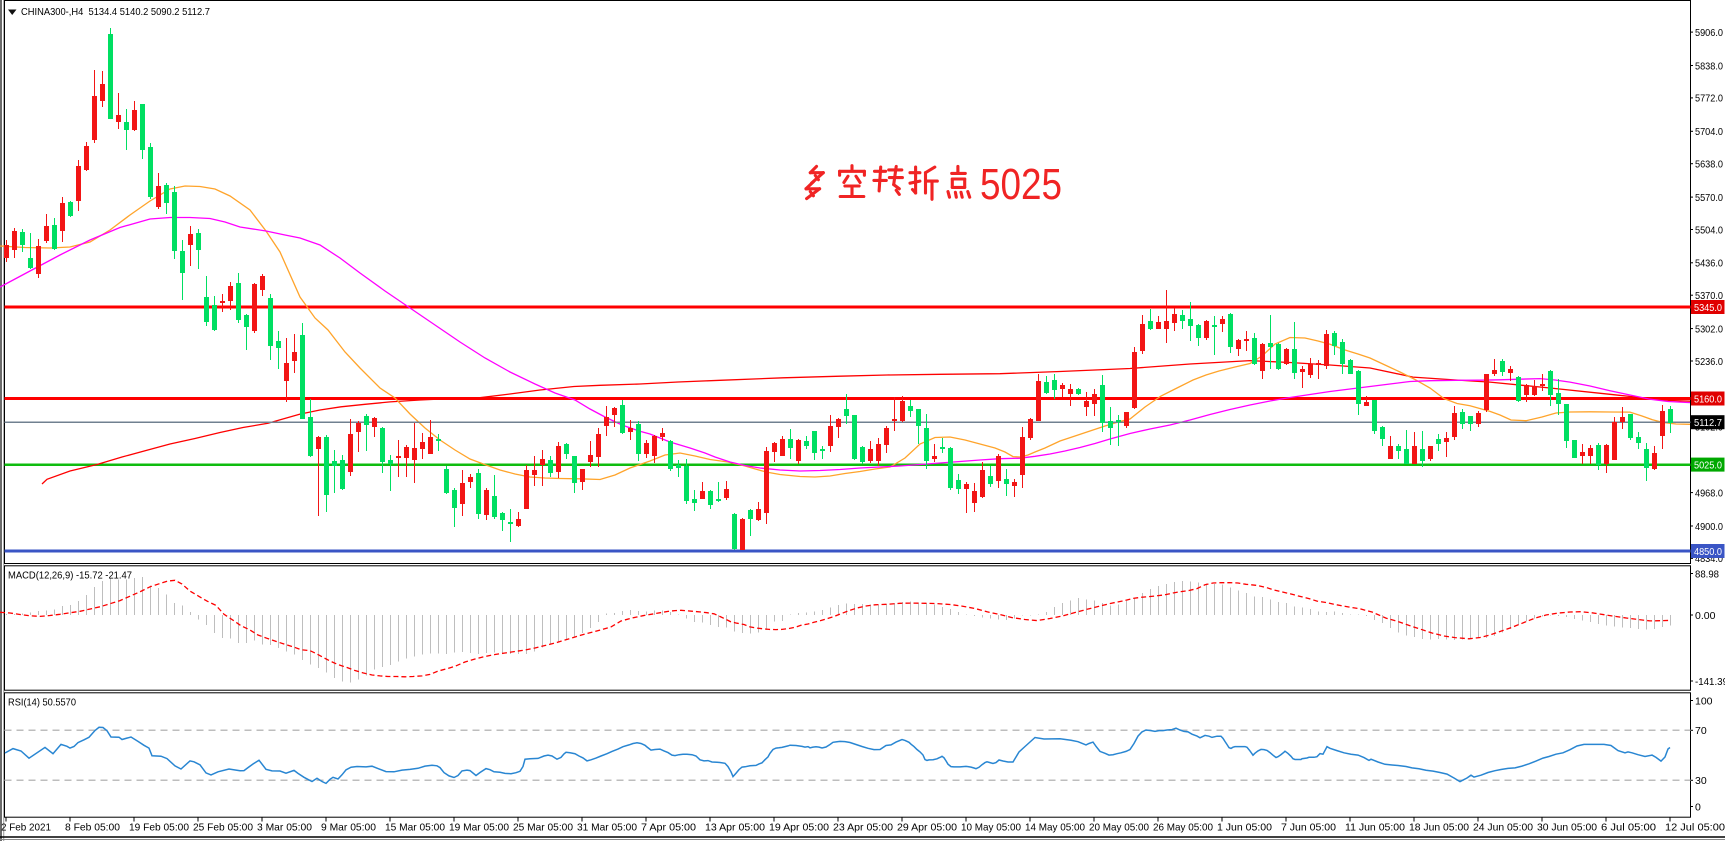 The width and height of the screenshot is (1725, 841). I want to click on svg-text: 5704.0, so click(1709, 132).